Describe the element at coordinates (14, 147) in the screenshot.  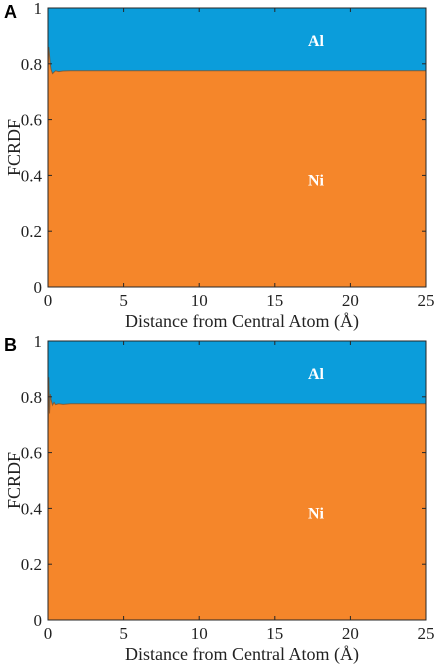
I see `y-axis-label-a: FCRDF` at that location.